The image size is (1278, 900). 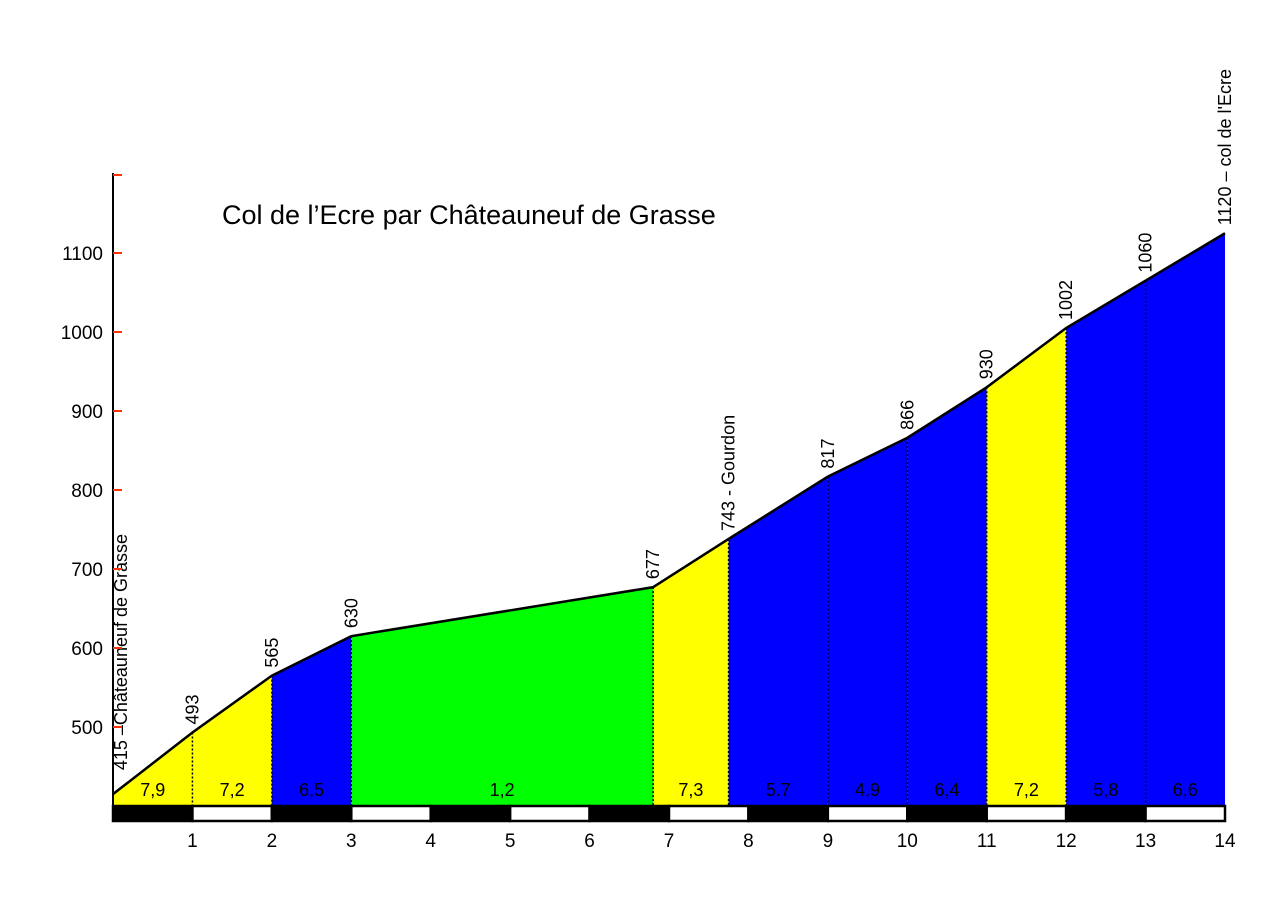 What do you see at coordinates (272, 653) in the screenshot?
I see `altitude-label: 565` at bounding box center [272, 653].